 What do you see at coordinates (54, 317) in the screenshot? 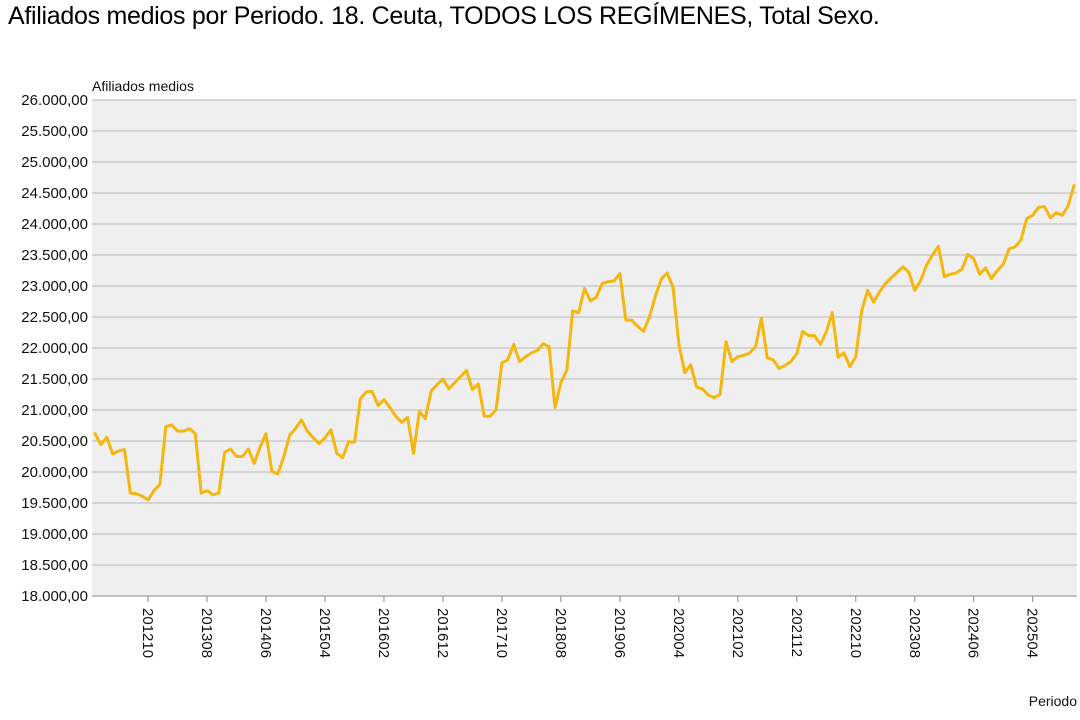
I see `y-tick-label: 22.500,00` at bounding box center [54, 317].